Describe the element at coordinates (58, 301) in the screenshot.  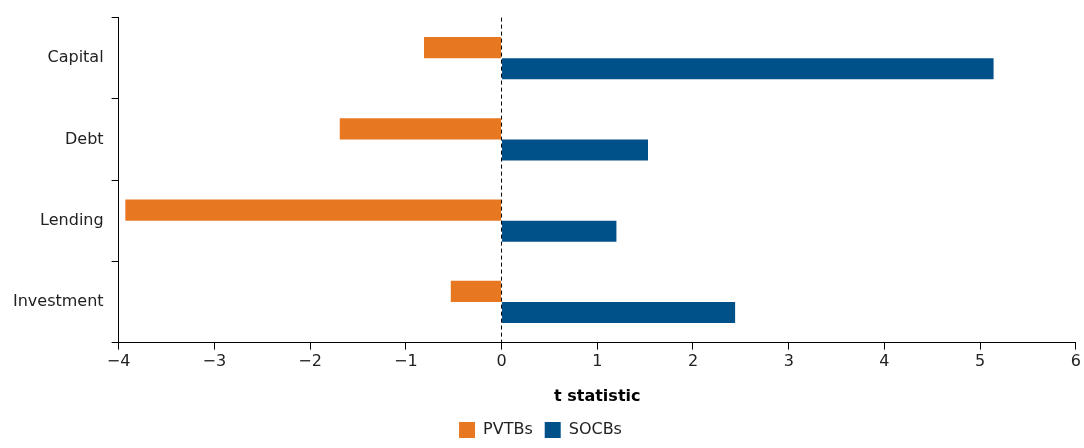
I see `y-tick-label: Investment` at that location.